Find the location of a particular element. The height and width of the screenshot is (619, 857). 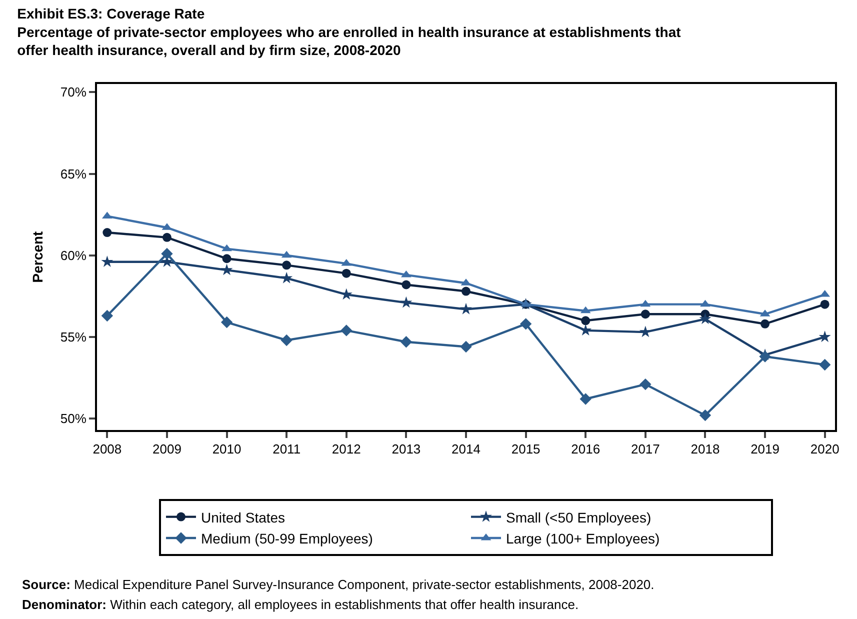

x-tick-label: 2011 is located at coordinates (286, 449).